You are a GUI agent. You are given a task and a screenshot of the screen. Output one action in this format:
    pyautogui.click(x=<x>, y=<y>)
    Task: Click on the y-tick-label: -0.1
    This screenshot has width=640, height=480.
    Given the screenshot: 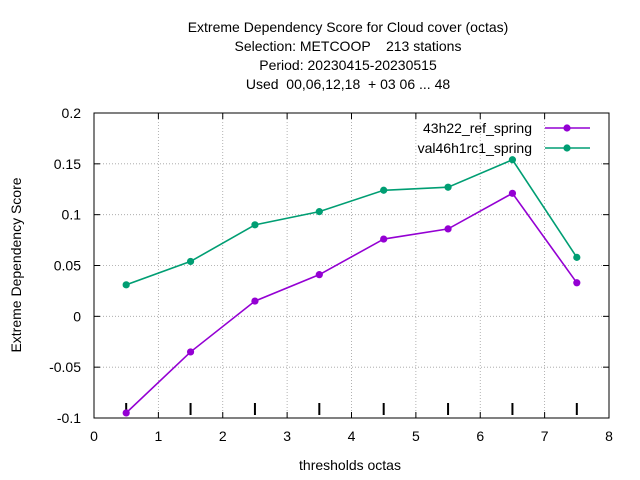 What is the action you would take?
    pyautogui.click(x=69, y=418)
    